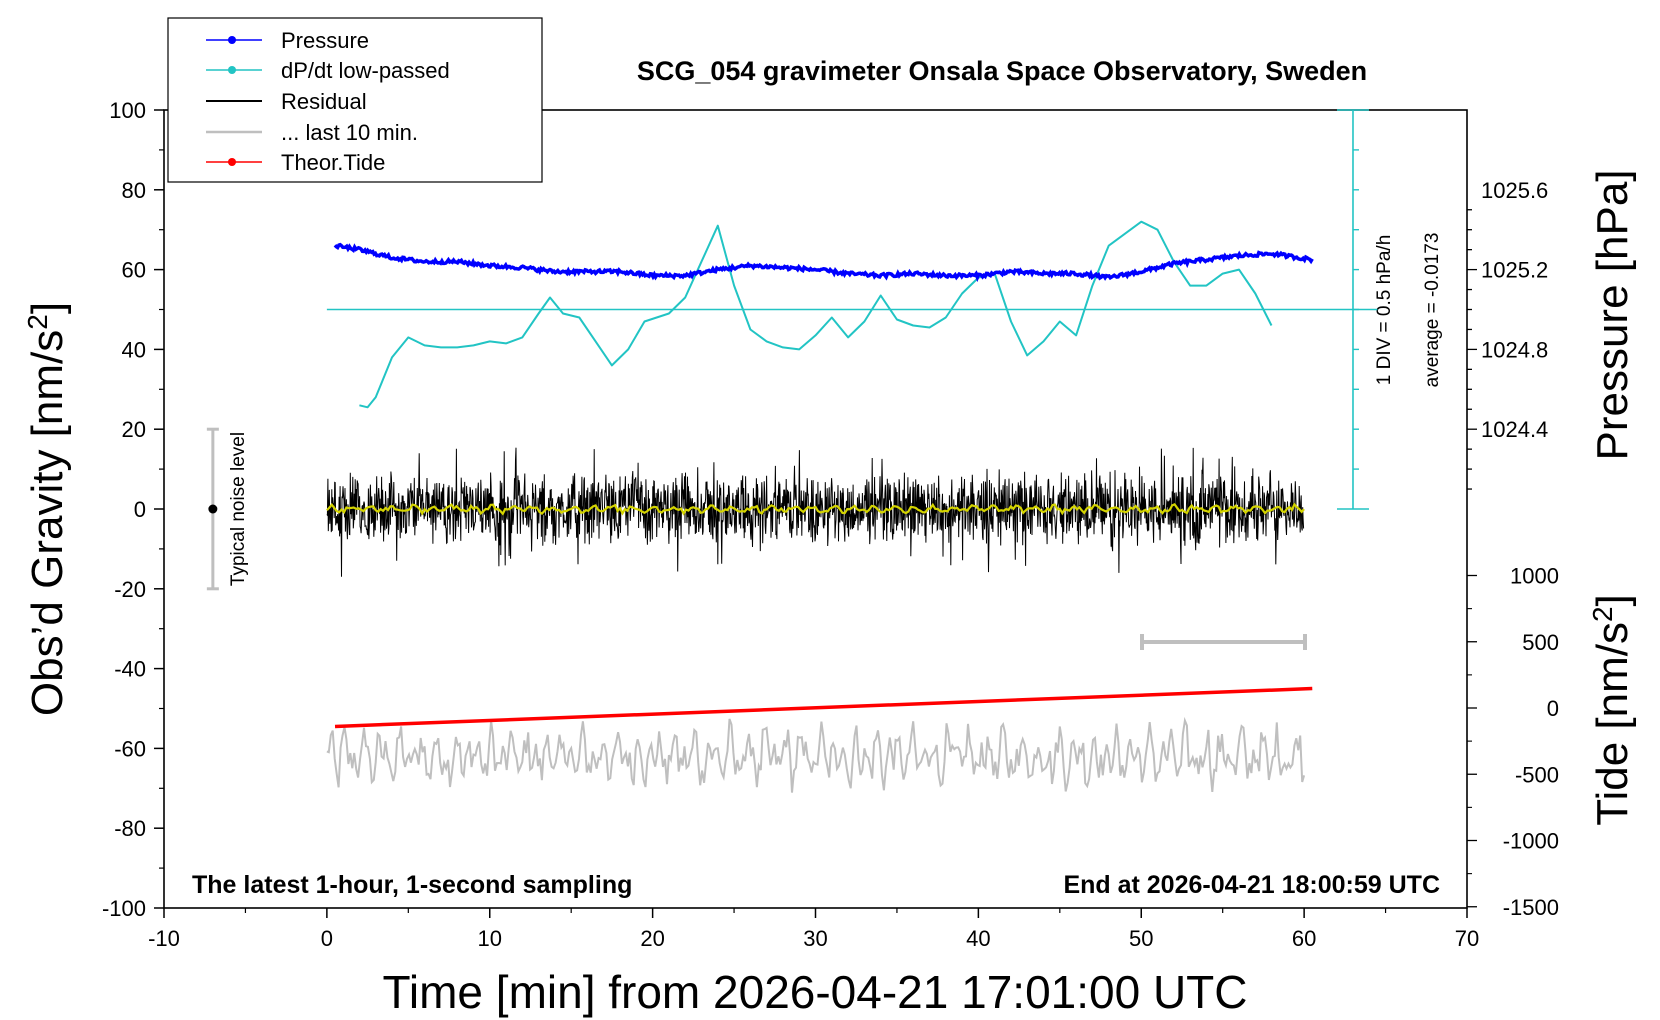 Image resolution: width=1660 pixels, height=1020 pixels. What do you see at coordinates (324, 101) in the screenshot?
I see `legend-label-residual: Residual` at bounding box center [324, 101].